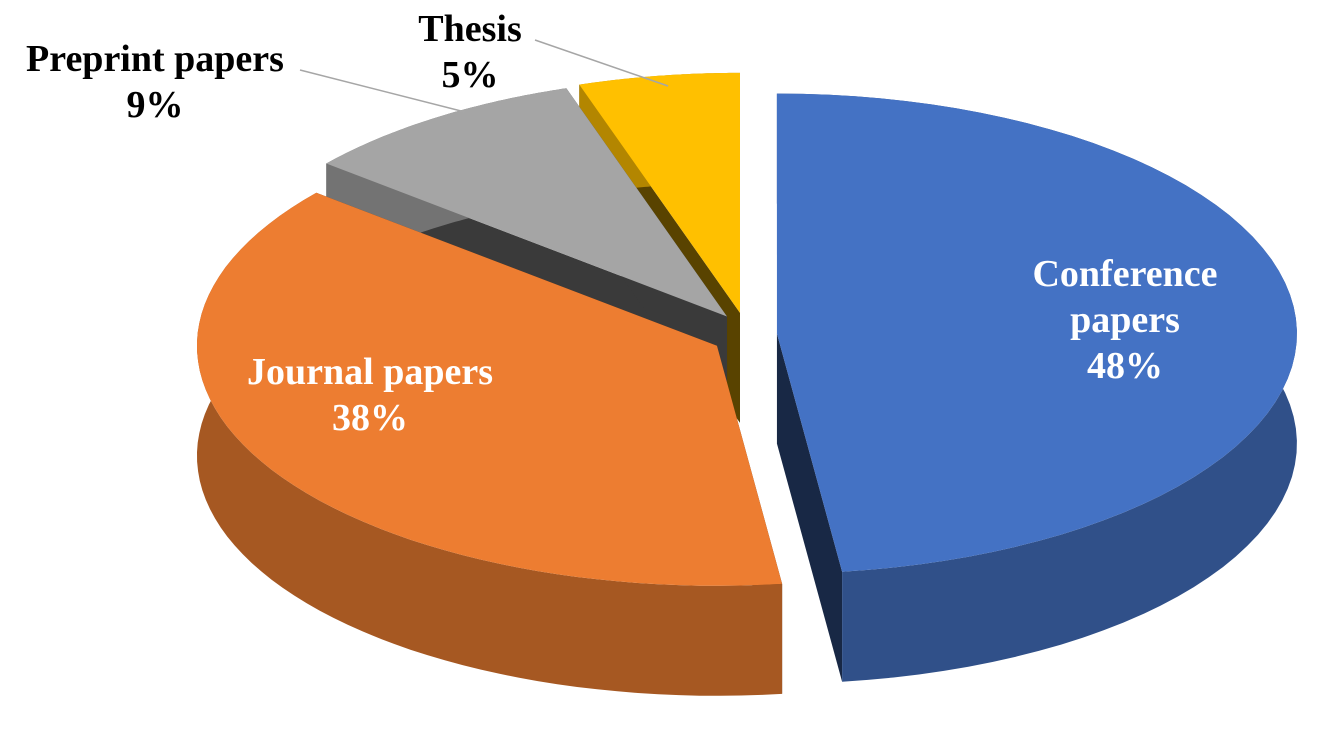 Image resolution: width=1325 pixels, height=738 pixels. What do you see at coordinates (370, 418) in the screenshot?
I see `value-label: 38%` at bounding box center [370, 418].